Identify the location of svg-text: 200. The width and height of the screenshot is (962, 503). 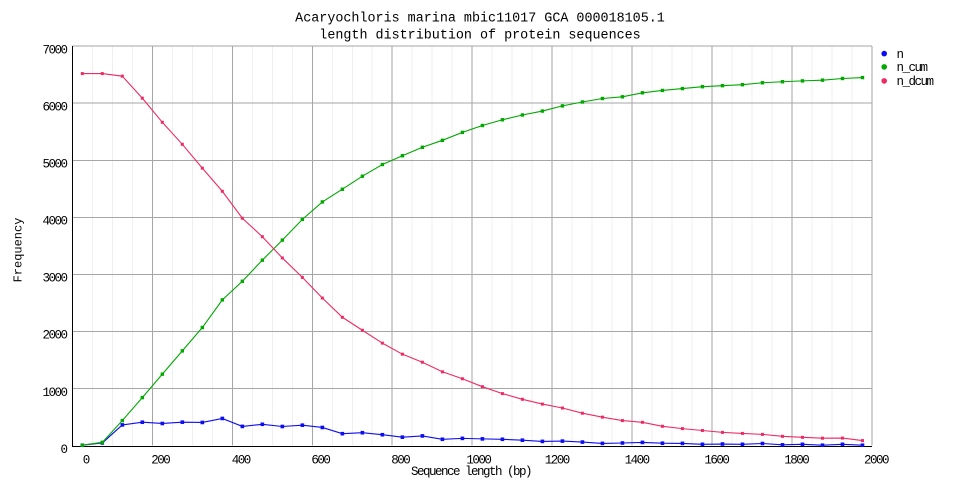
(160, 461).